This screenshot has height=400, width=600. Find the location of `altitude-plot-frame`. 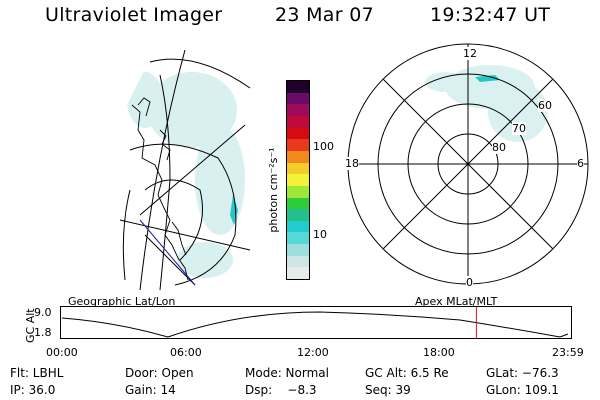

altitude-plot-frame is located at coordinates (316, 322).